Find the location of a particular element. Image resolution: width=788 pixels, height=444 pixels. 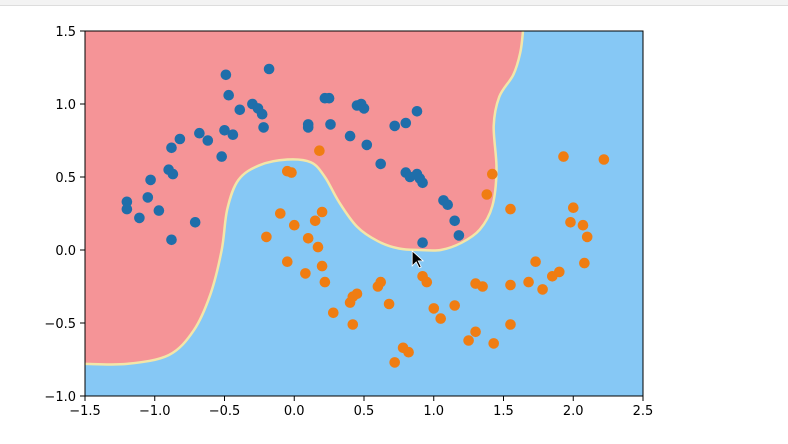

y-tick-label: 0.0 is located at coordinates (65, 251).